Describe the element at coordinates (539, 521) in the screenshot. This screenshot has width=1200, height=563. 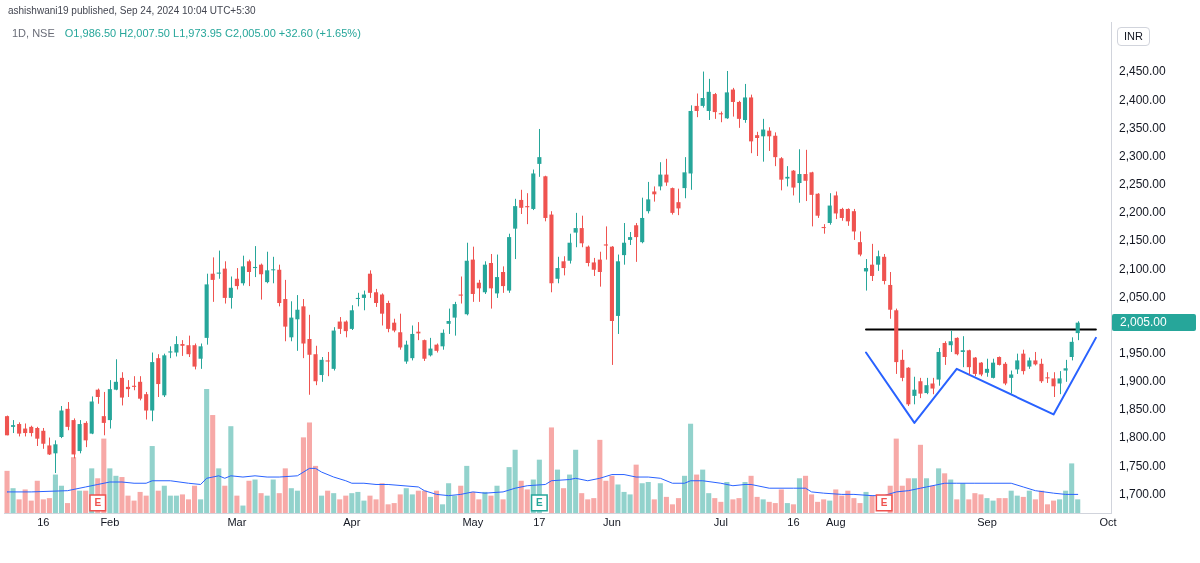
I see `x-tick-label: 17` at that location.